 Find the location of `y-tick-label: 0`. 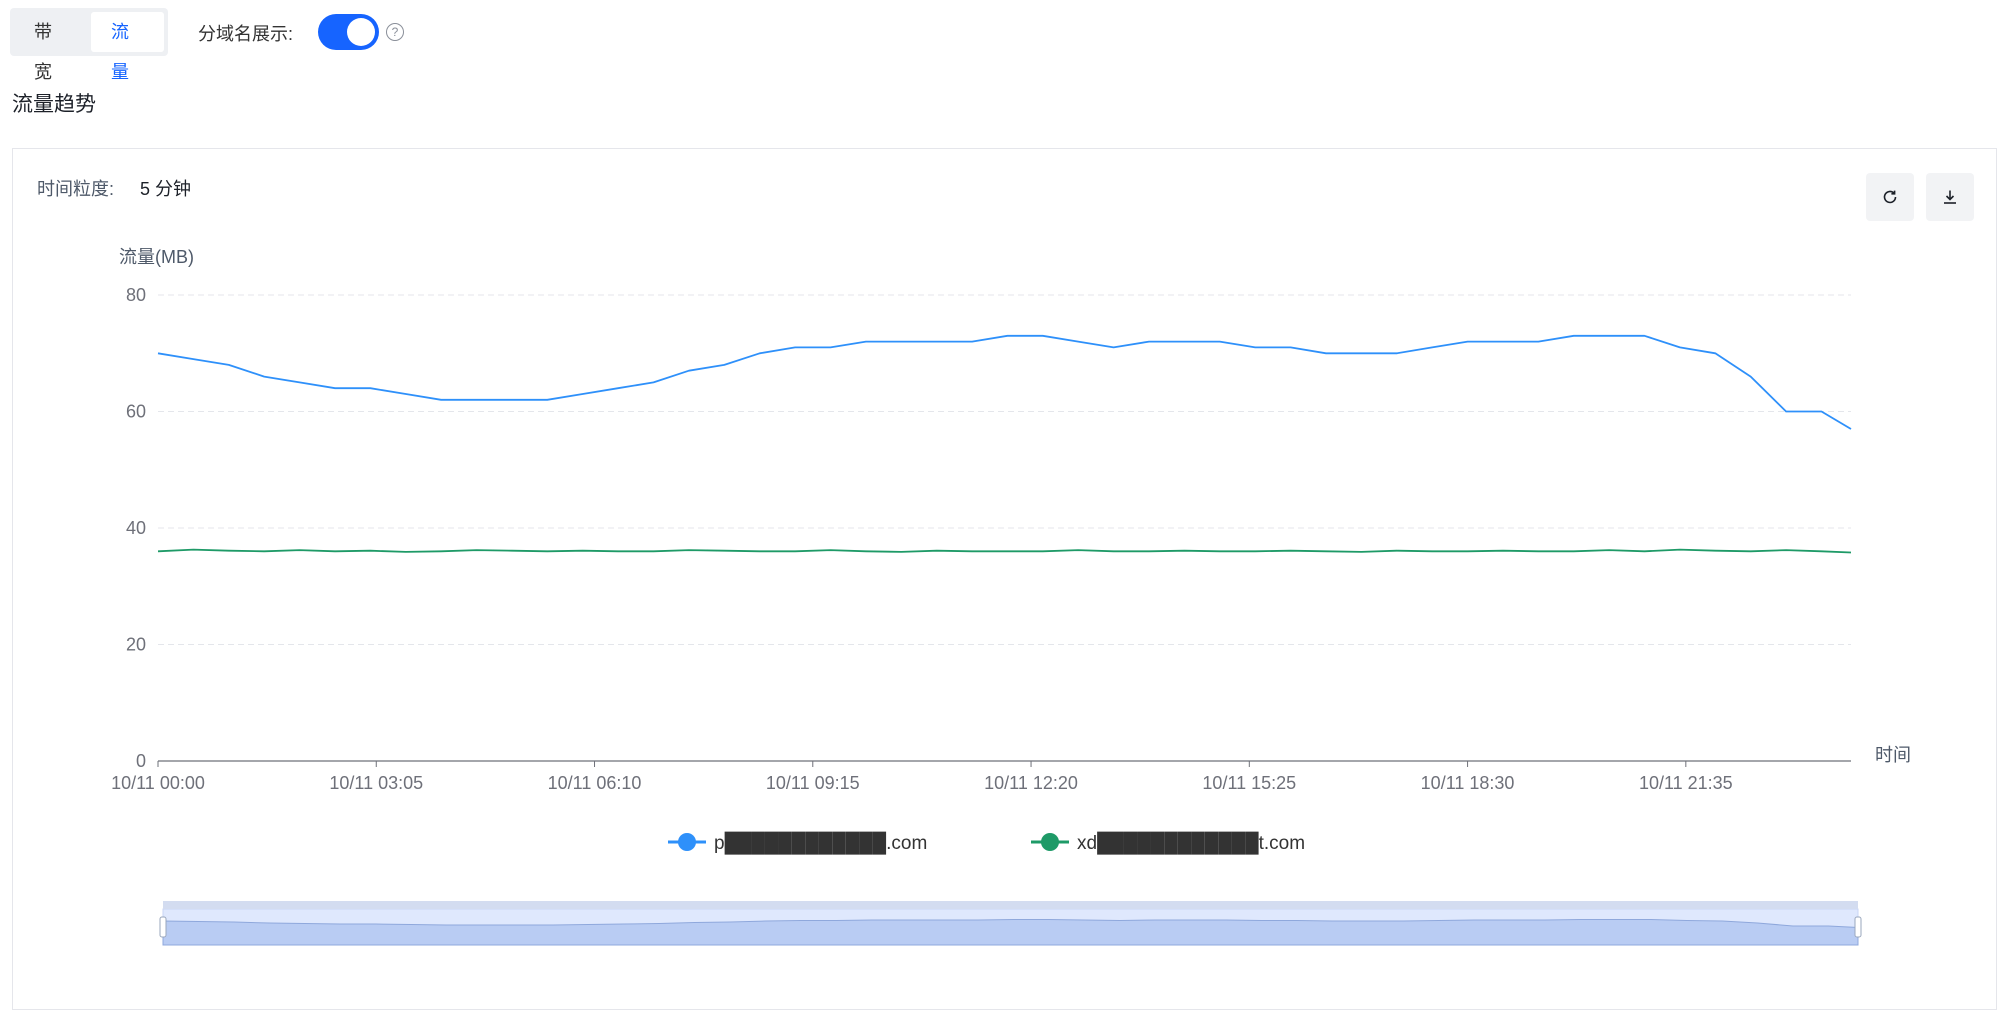

y-tick-label: 0 is located at coordinates (141, 761).